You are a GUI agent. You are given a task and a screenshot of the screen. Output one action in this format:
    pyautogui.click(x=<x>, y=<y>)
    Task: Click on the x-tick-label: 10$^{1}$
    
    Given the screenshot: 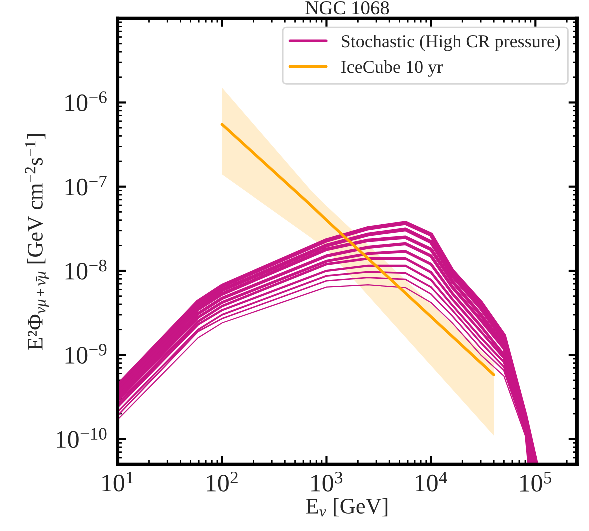 What is the action you would take?
    pyautogui.click(x=118, y=482)
    